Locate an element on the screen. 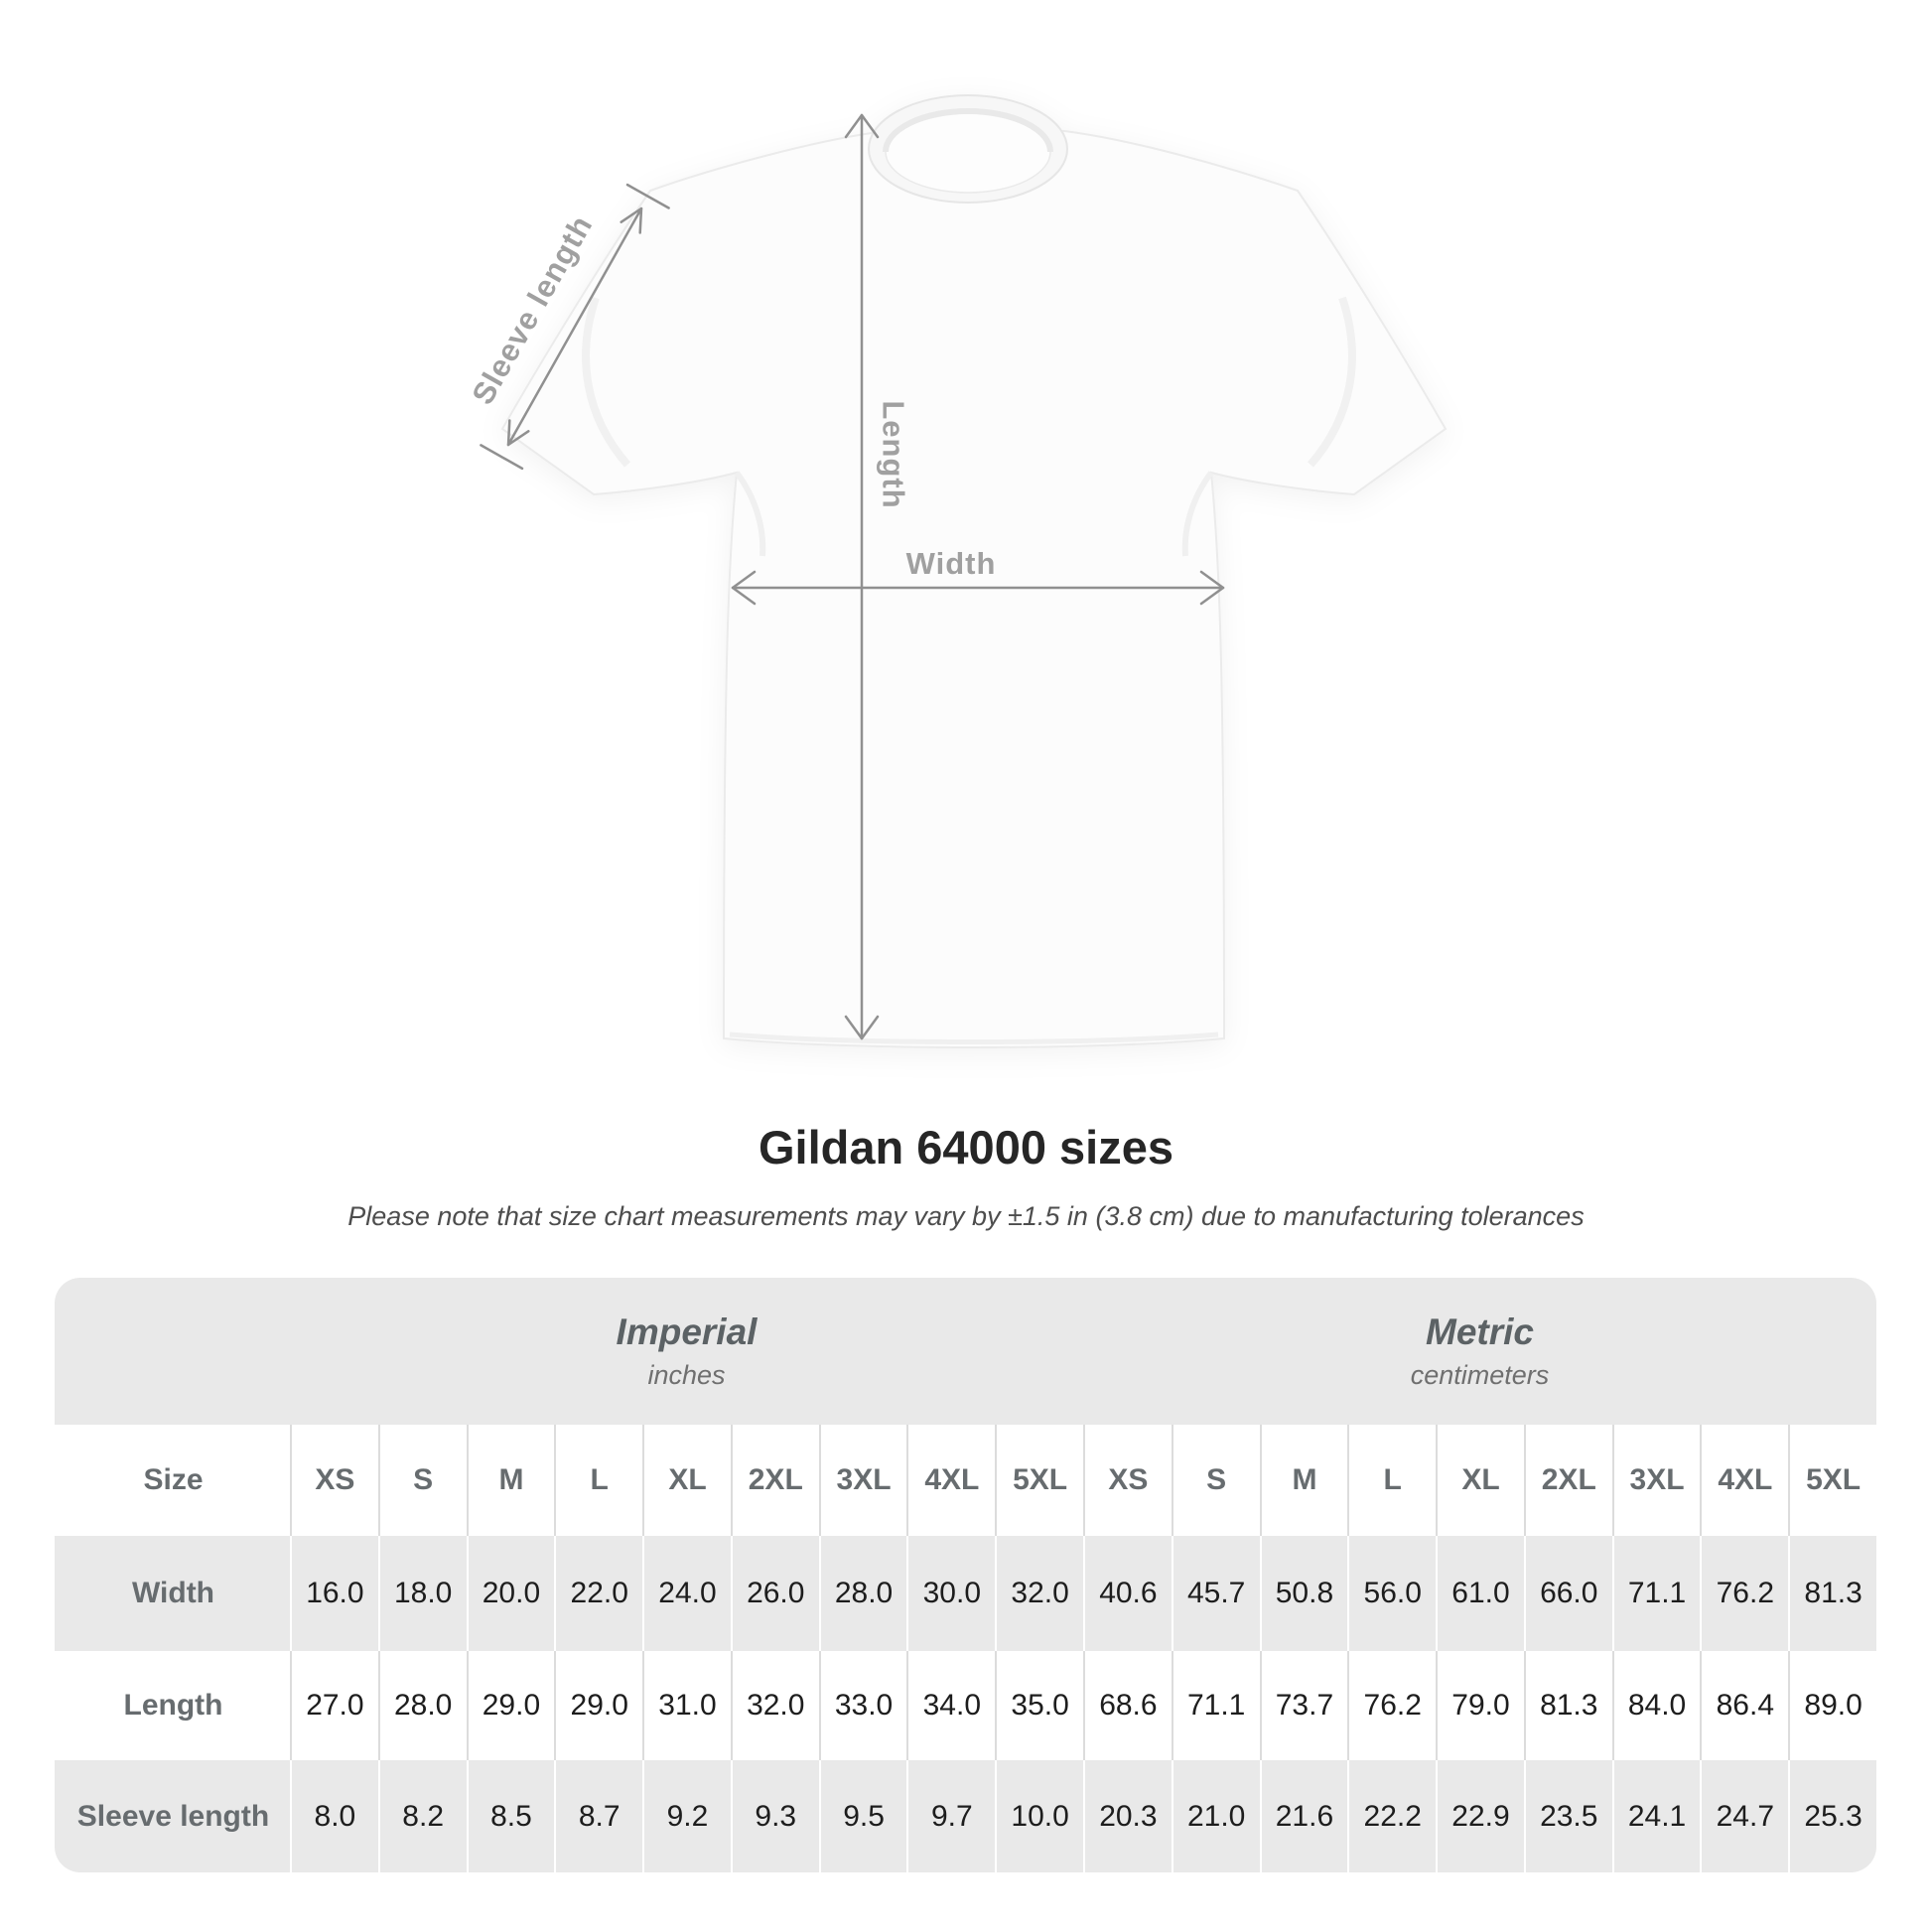 This screenshot has height=1932, width=1932. measurement-cell: 30.0 is located at coordinates (951, 1594).